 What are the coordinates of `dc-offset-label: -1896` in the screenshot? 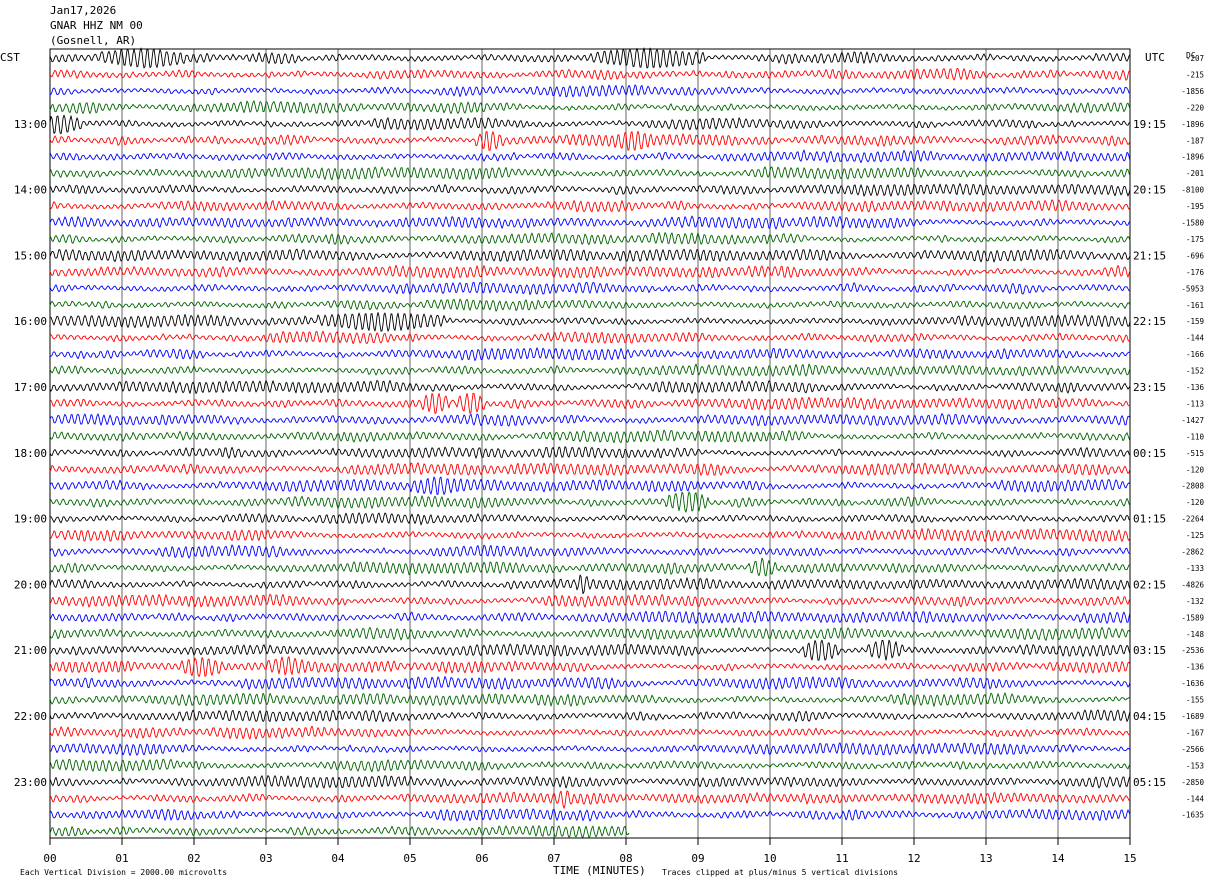 It's located at (1192, 124).